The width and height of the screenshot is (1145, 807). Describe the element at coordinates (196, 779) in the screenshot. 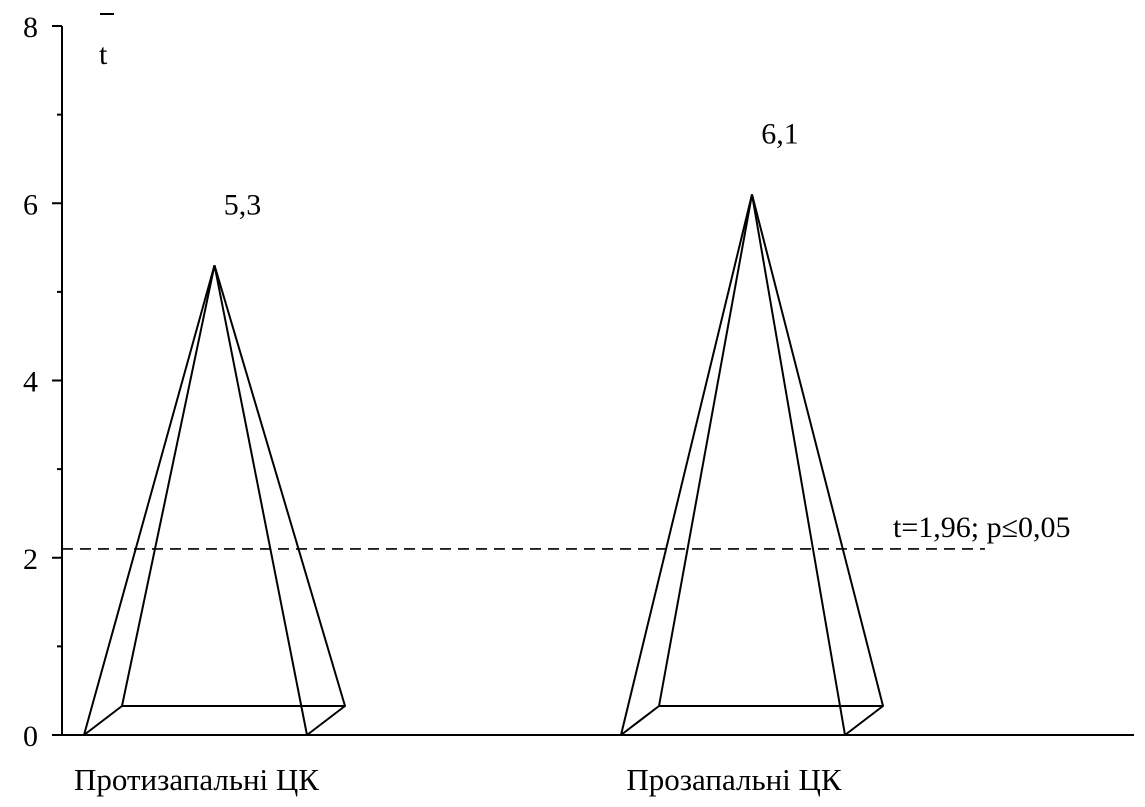

I see `category-label: Протизапальні ЦК` at that location.